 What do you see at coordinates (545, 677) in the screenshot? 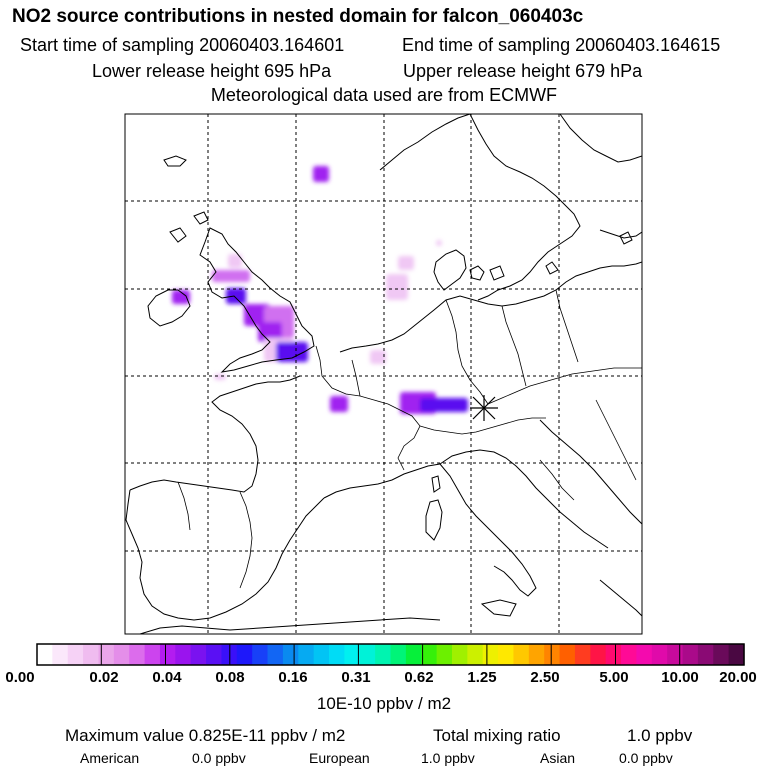
I see `colorbar-tick: 2.50` at bounding box center [545, 677].